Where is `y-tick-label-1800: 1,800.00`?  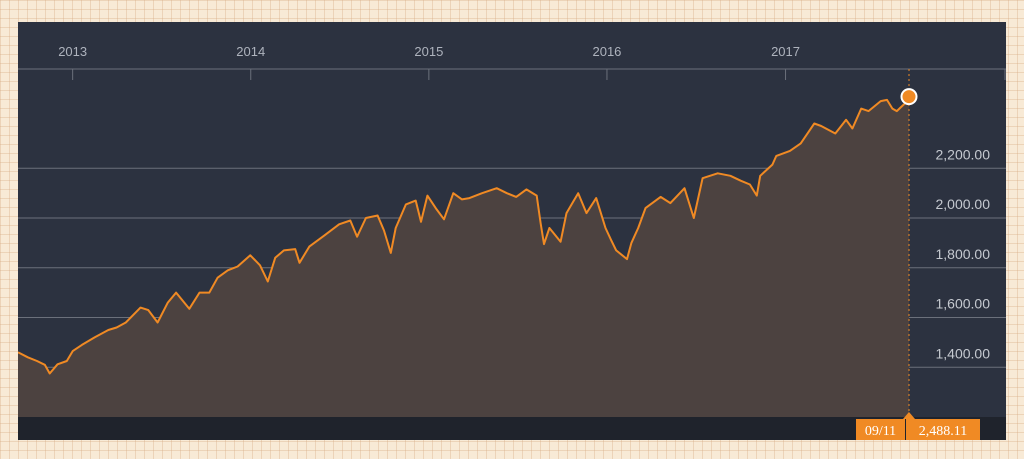
y-tick-label-1800: 1,800.00 is located at coordinates (963, 254).